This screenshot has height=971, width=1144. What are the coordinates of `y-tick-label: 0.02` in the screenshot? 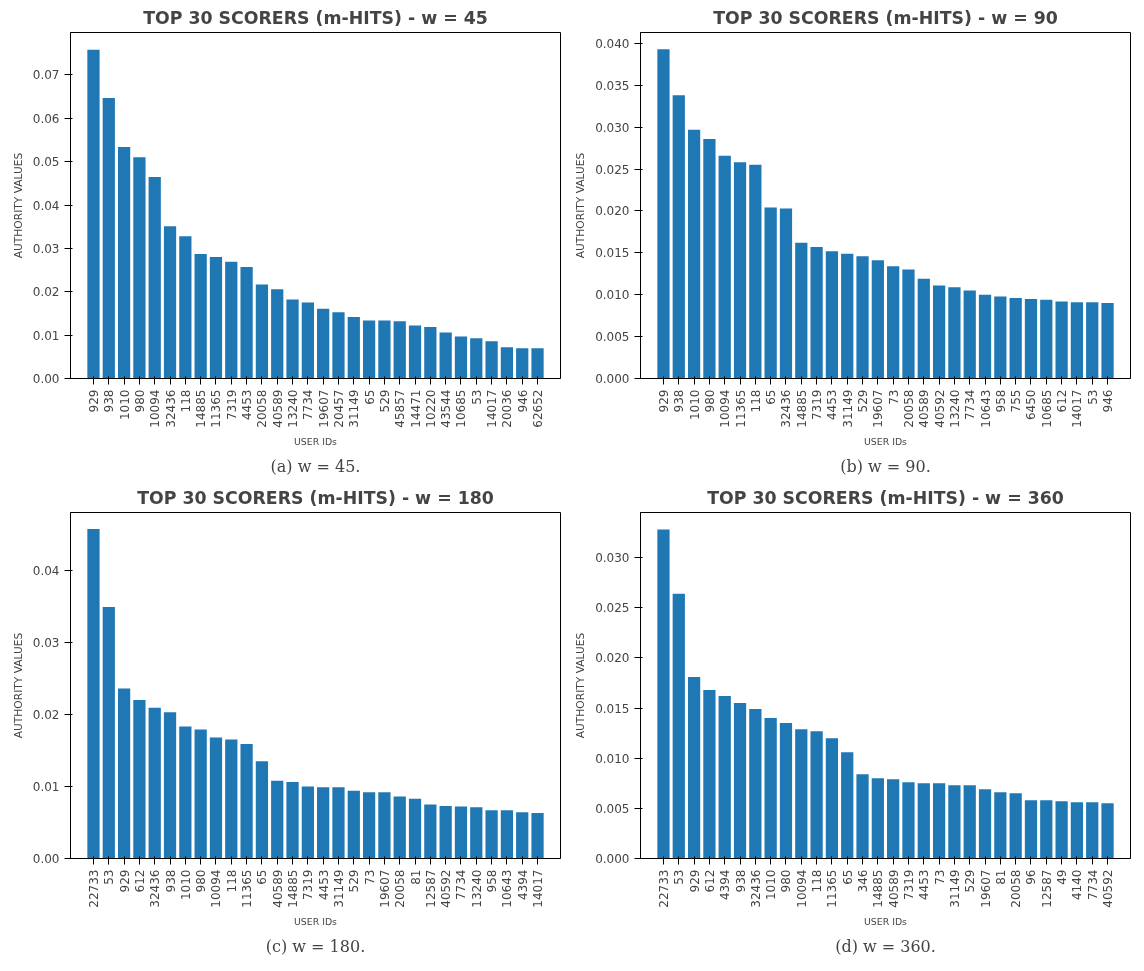 It's located at (46, 292).